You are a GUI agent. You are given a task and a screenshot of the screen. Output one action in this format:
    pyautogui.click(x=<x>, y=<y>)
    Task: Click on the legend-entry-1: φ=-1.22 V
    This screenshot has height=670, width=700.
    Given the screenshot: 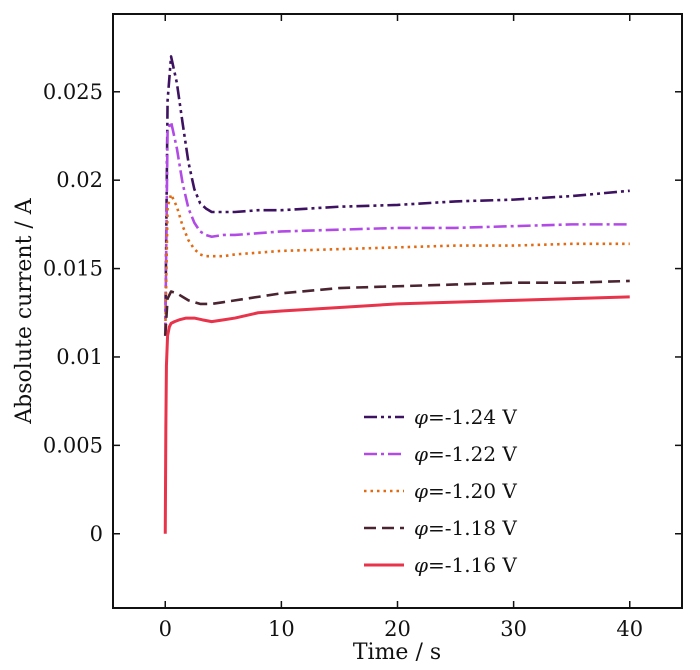 What is the action you would take?
    pyautogui.click(x=465, y=454)
    